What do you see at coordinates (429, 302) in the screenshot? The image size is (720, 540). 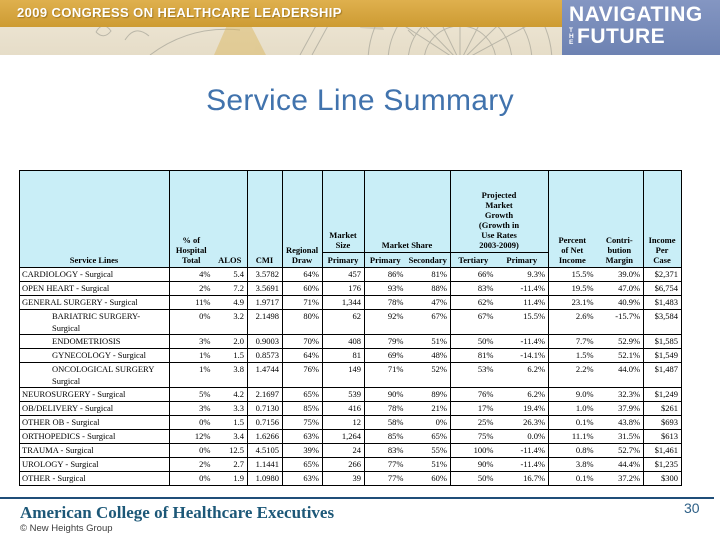 I see `value-cell: 47%` at bounding box center [429, 302].